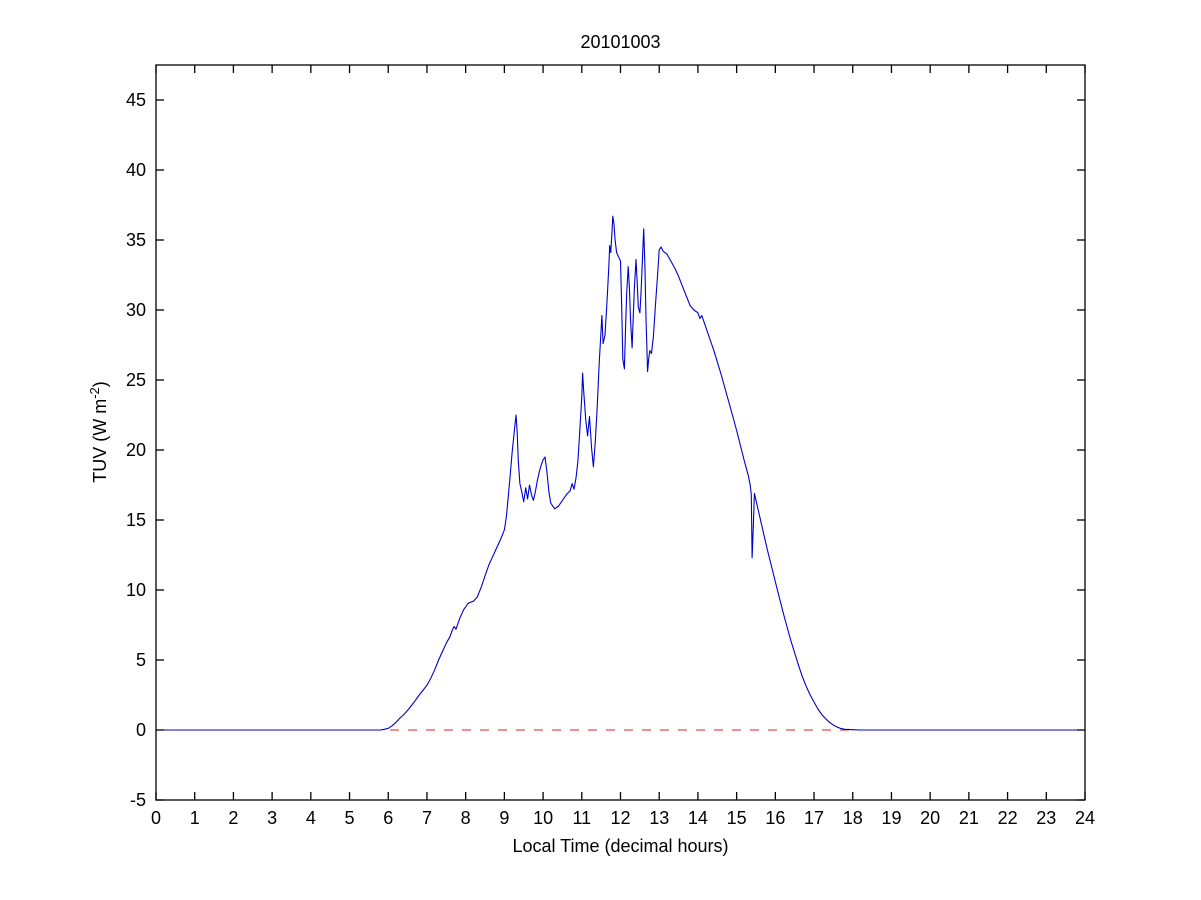 The height and width of the screenshot is (900, 1201). Describe the element at coordinates (141, 660) in the screenshot. I see `y-tick-label: 5` at that location.